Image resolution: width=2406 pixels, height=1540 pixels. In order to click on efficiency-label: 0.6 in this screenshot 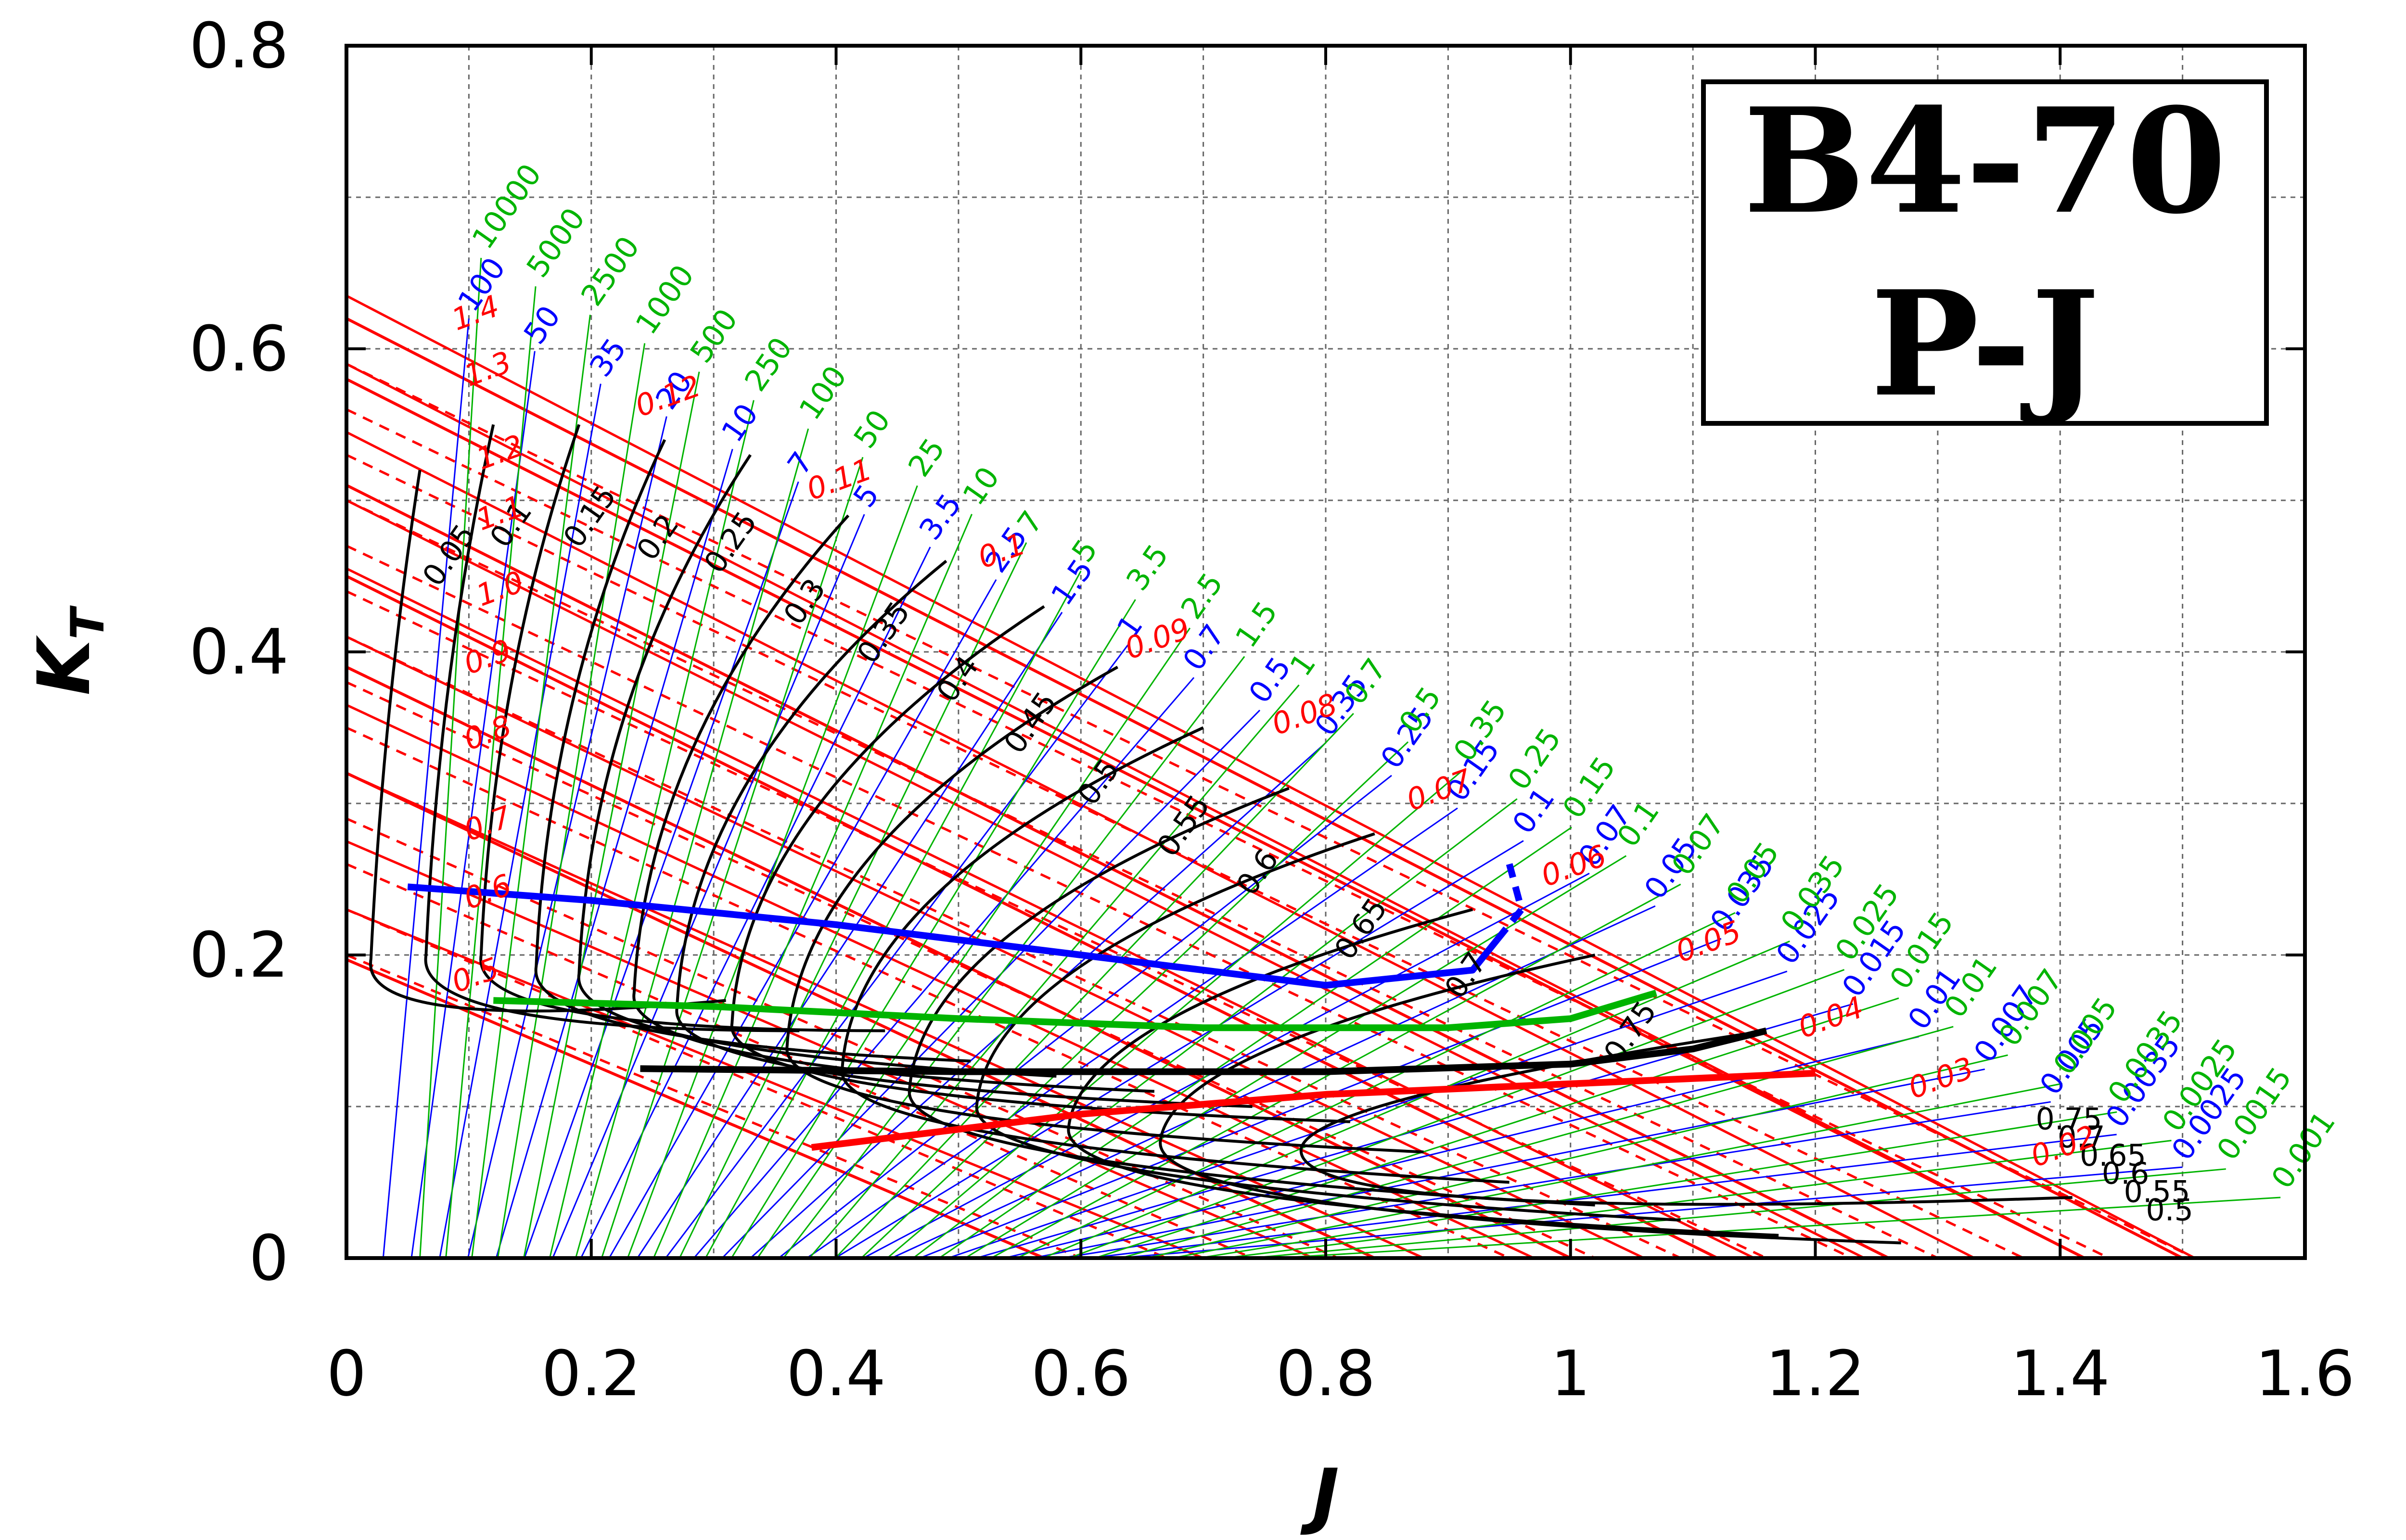, I will do `click(1257, 872)`.